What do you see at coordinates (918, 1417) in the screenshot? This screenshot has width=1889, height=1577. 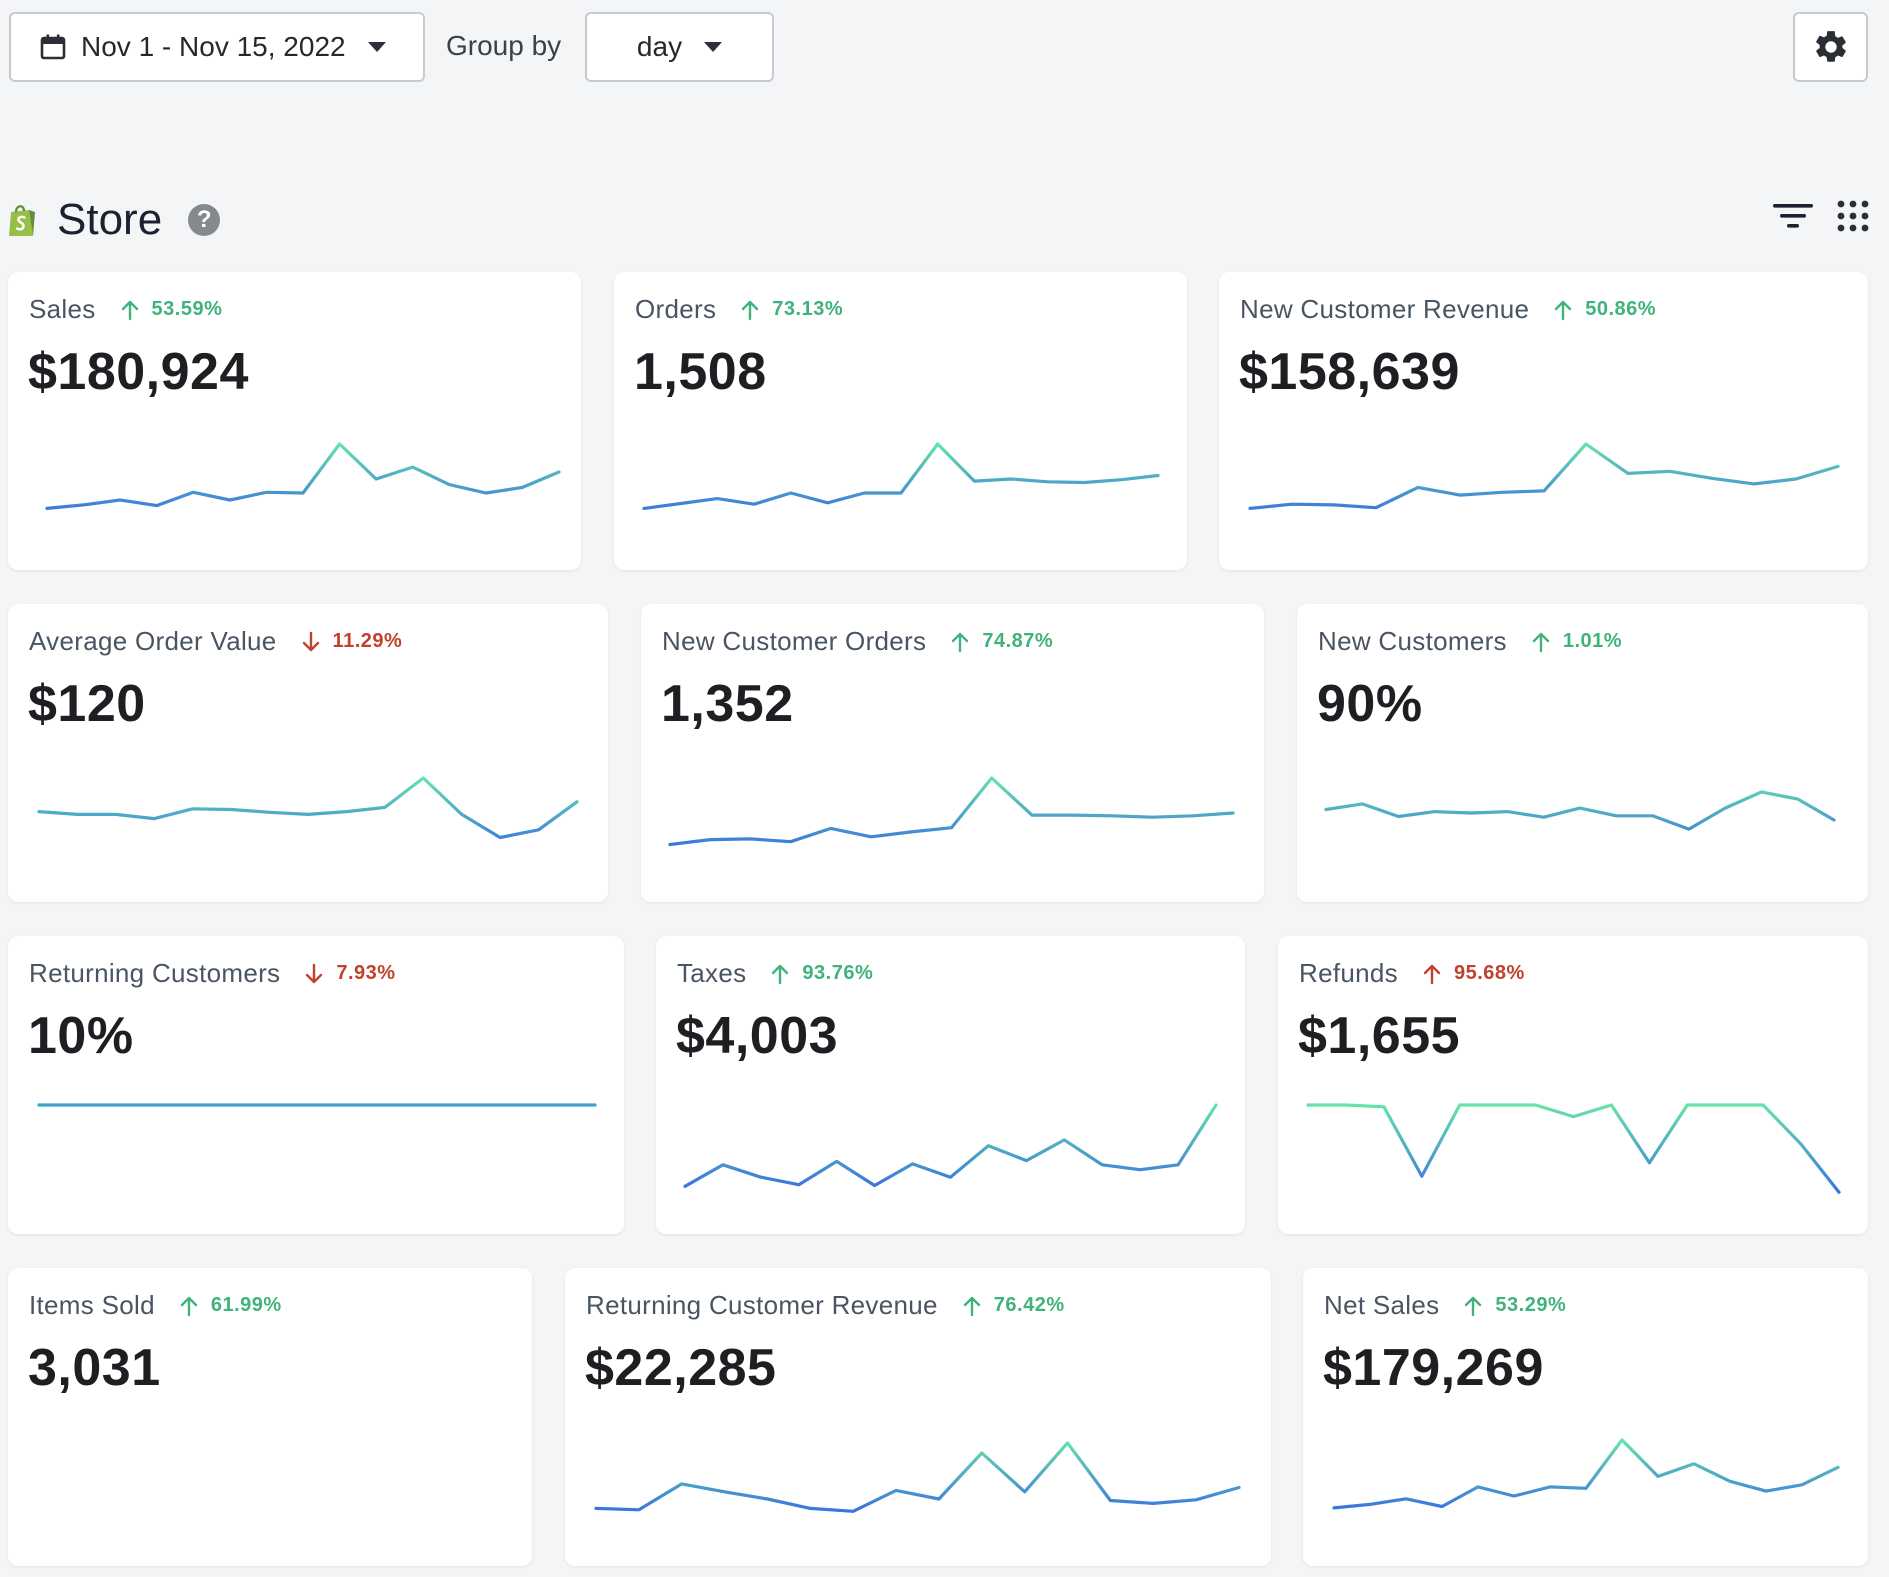 I see `metric-card-returning-customer-revenue: Returning Customer Revenue 76.42% $22,285` at bounding box center [918, 1417].